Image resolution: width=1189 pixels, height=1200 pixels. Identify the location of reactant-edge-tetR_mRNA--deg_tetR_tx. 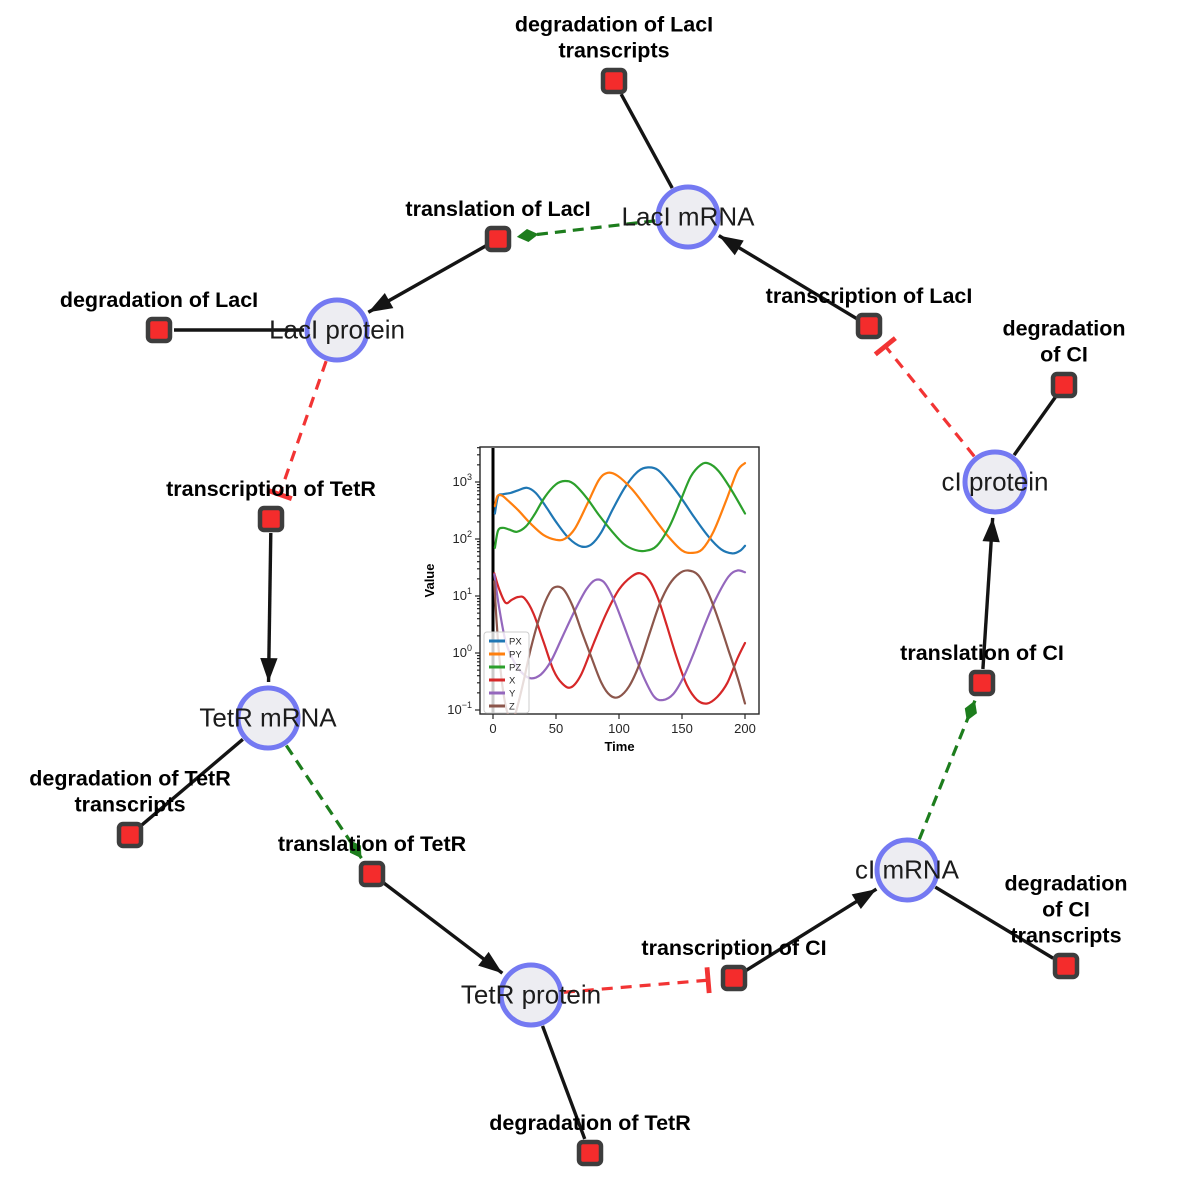
(192, 782).